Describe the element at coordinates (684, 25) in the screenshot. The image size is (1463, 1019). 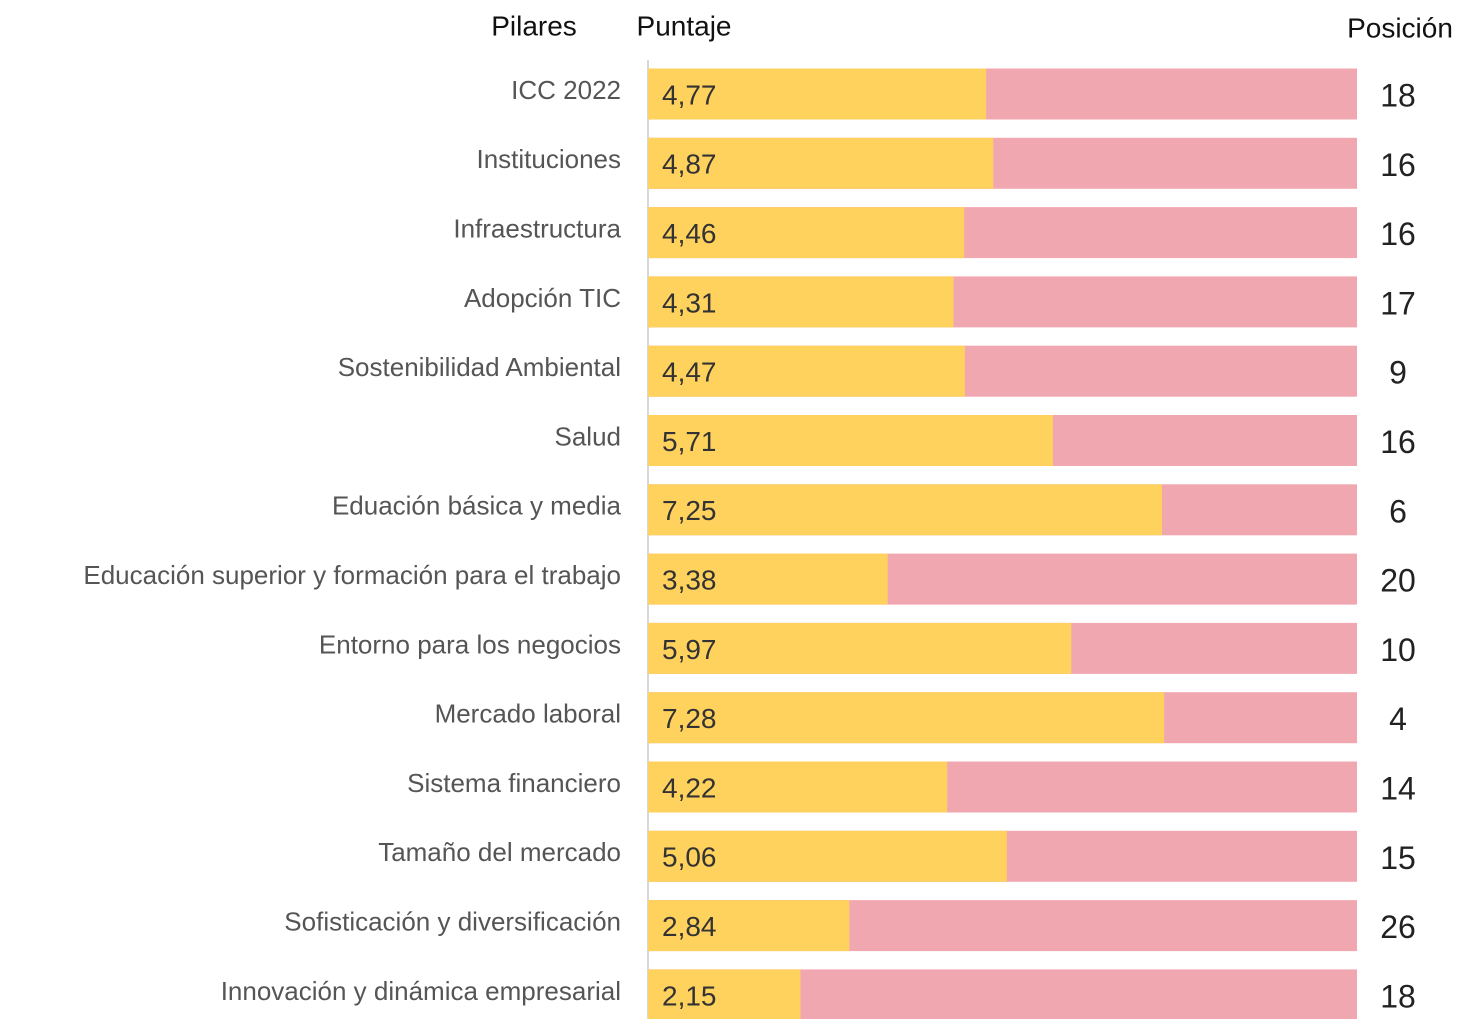
I see `value-header: Puntaje` at that location.